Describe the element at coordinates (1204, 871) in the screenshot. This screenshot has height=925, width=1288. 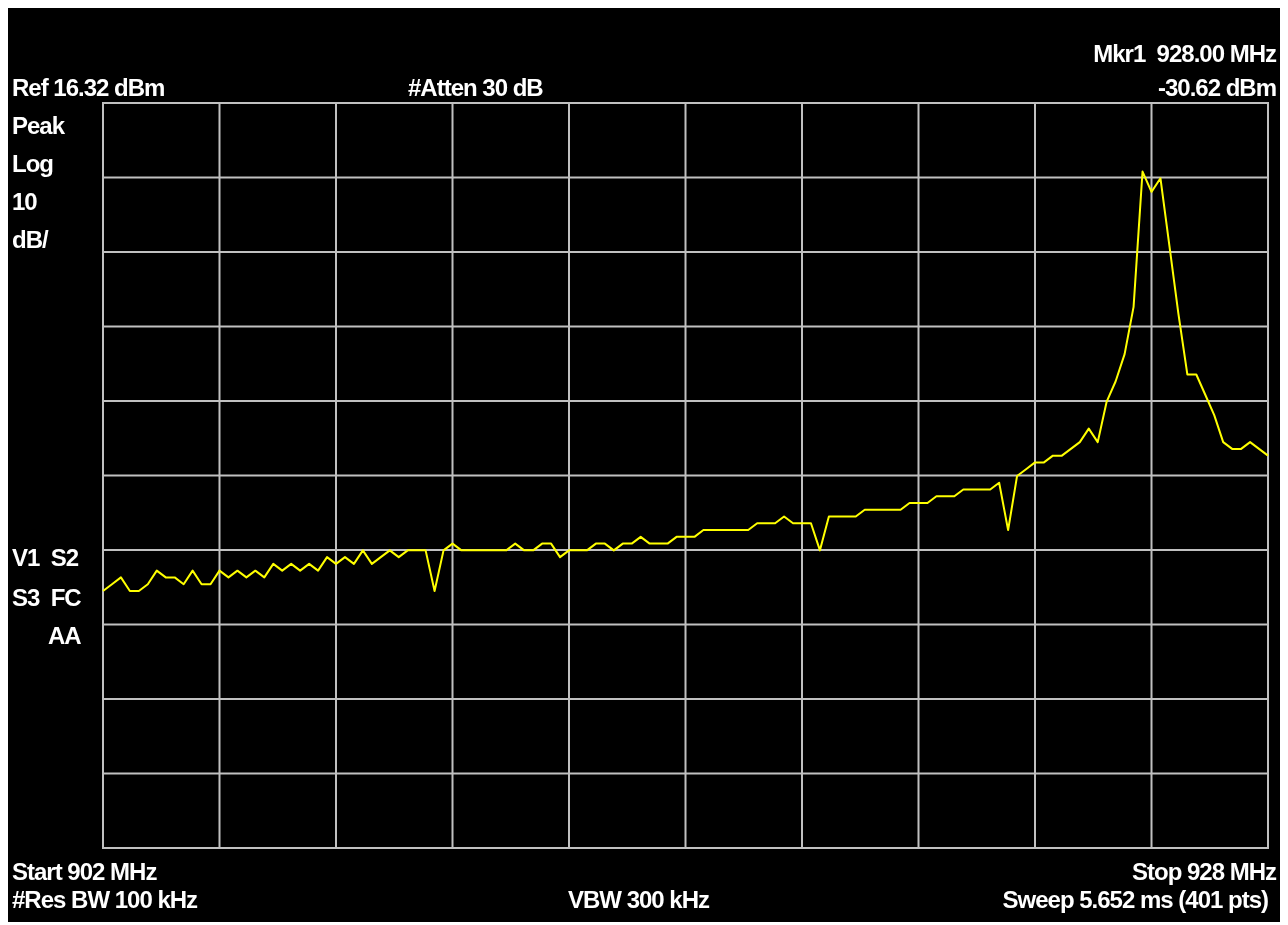
I see `text: Stop 928 MHz` at that location.